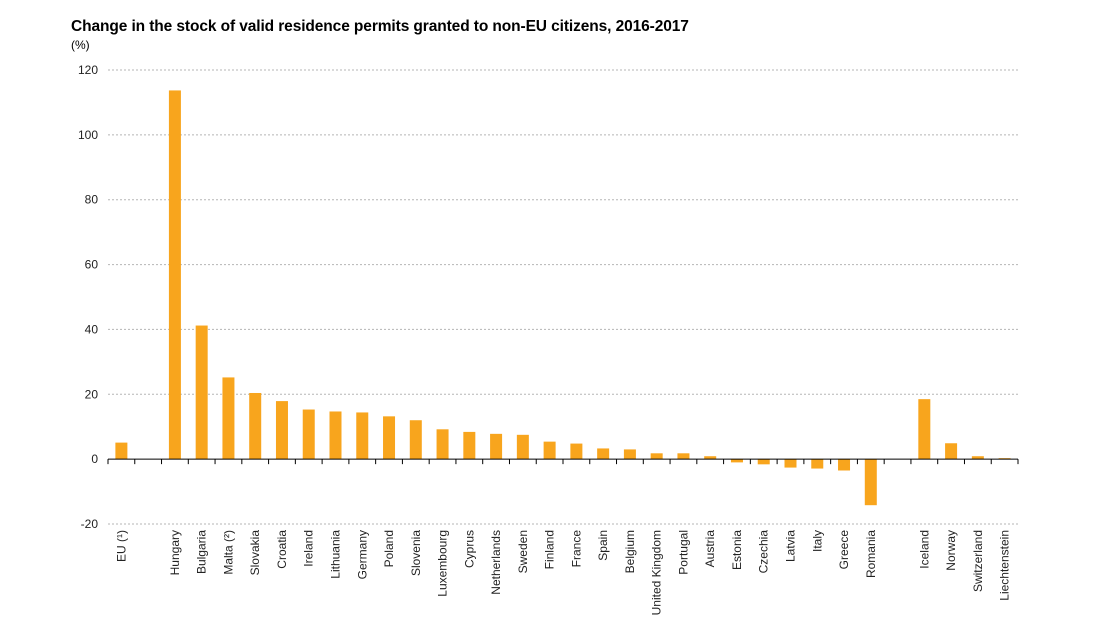  Describe the element at coordinates (523, 551) in the screenshot. I see `x-category-label: Sweden` at that location.